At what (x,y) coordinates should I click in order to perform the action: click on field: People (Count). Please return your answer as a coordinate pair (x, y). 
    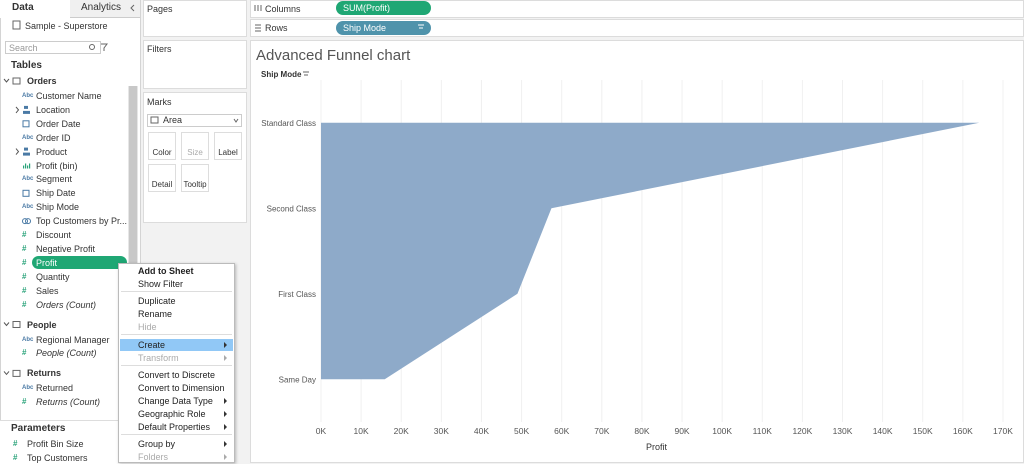
    Looking at the image, I should click on (66, 353).